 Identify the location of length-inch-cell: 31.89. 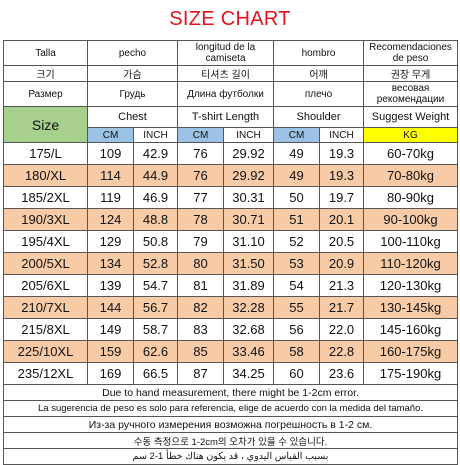
(248, 285).